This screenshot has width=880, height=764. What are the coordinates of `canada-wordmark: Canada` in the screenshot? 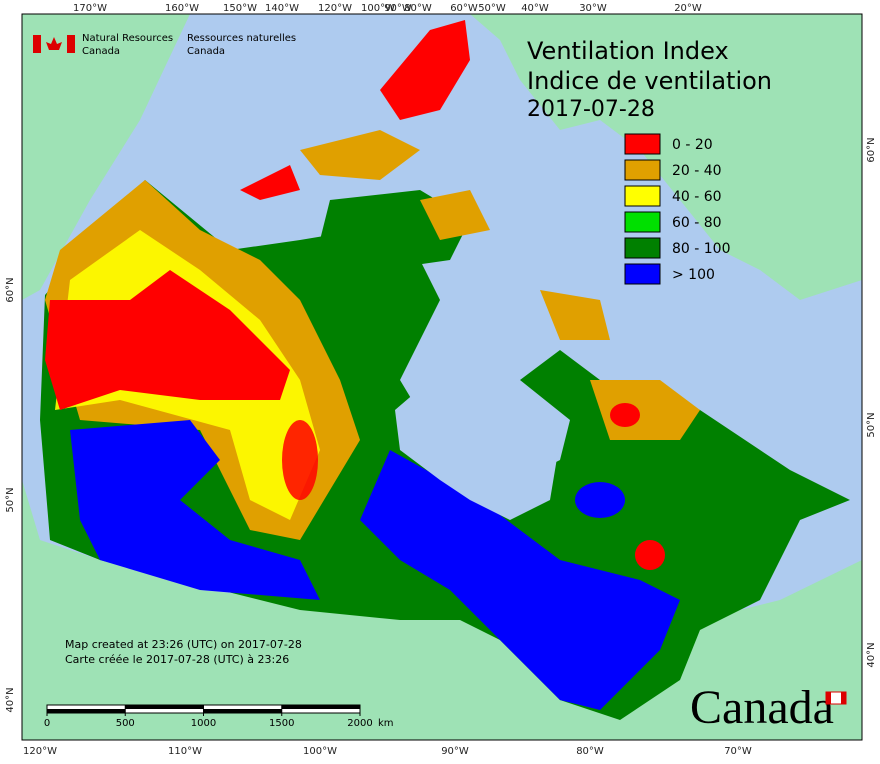 It's located at (768, 707).